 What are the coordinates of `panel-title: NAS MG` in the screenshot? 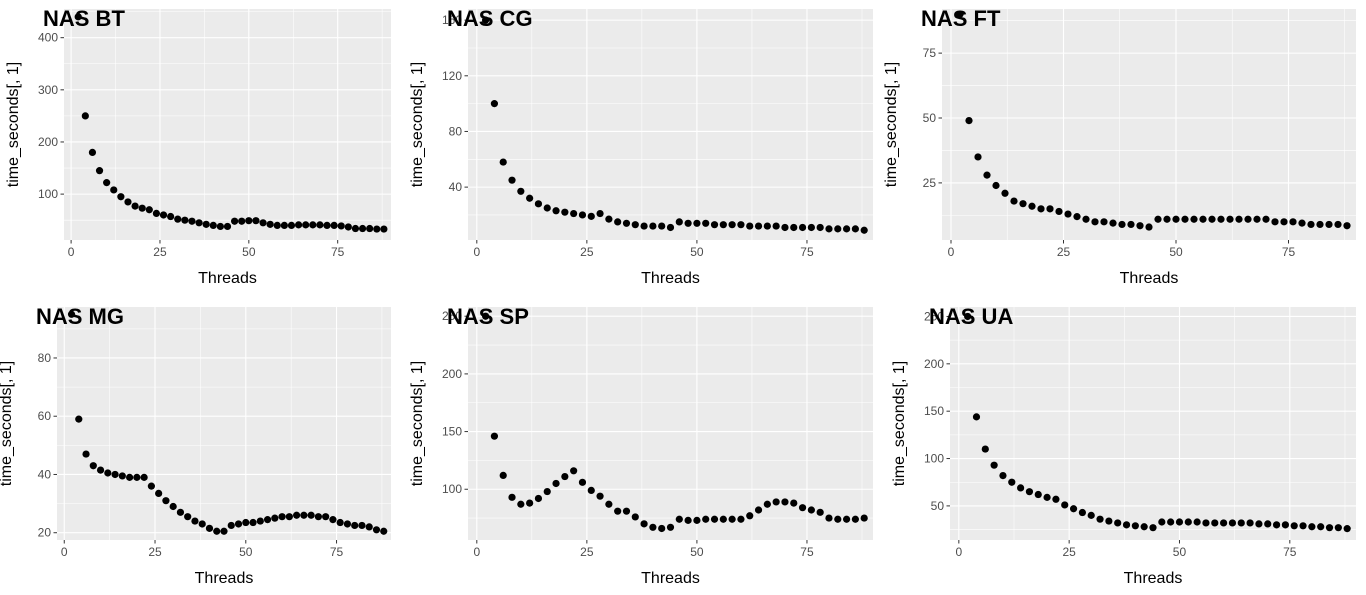 It's located at (80, 316).